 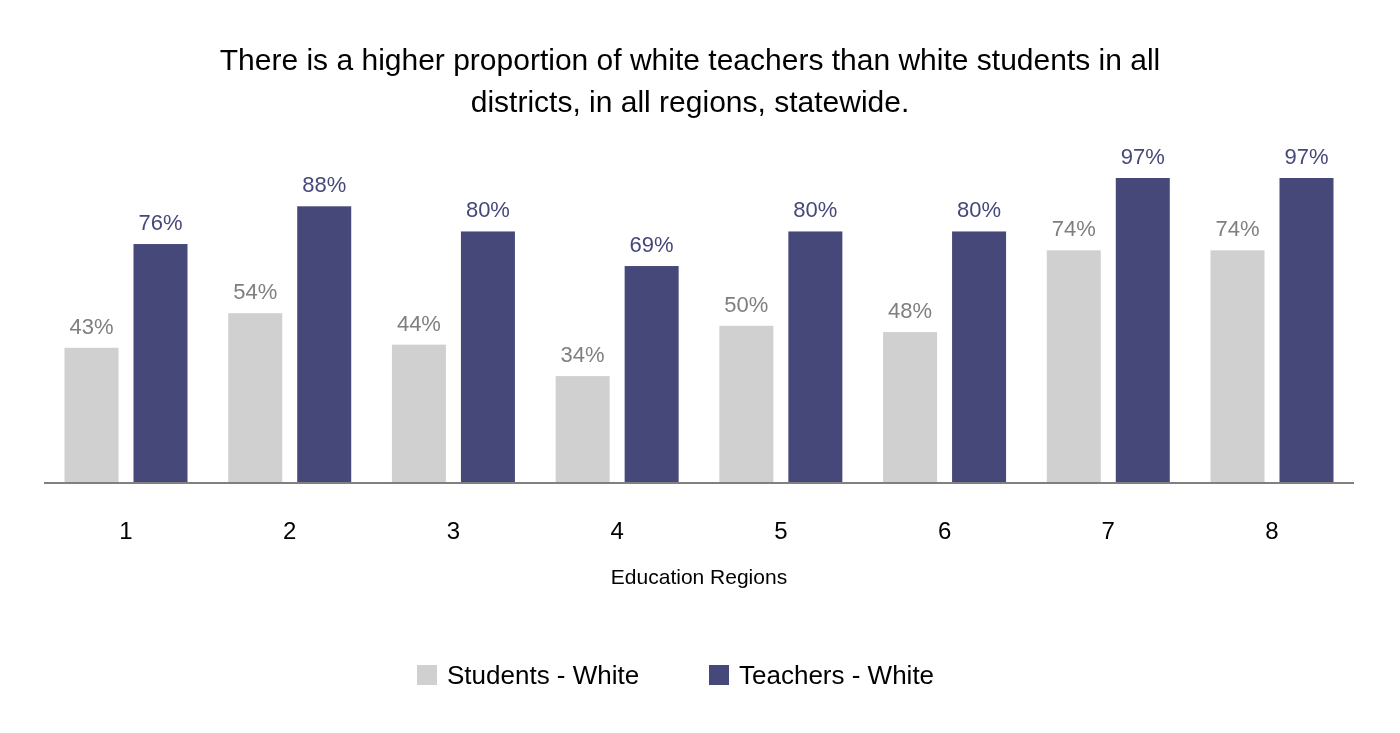 I want to click on data-label: 54%, so click(x=255, y=292).